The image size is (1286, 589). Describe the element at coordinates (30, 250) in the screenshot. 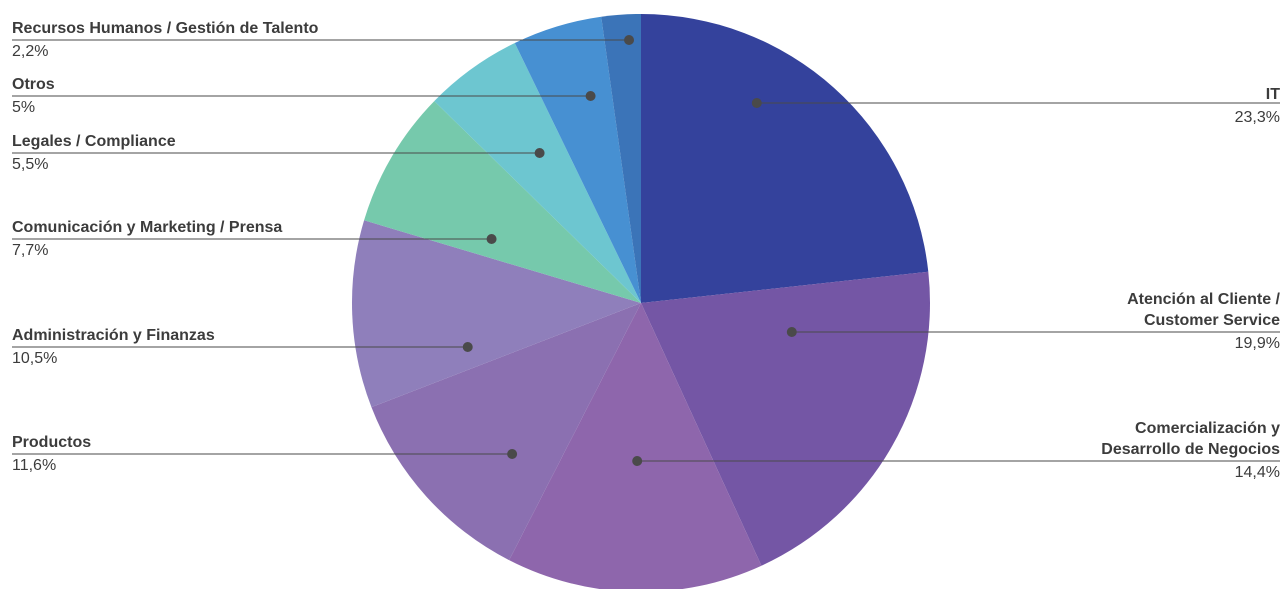

I see `slice-label-value: 7,7%` at that location.